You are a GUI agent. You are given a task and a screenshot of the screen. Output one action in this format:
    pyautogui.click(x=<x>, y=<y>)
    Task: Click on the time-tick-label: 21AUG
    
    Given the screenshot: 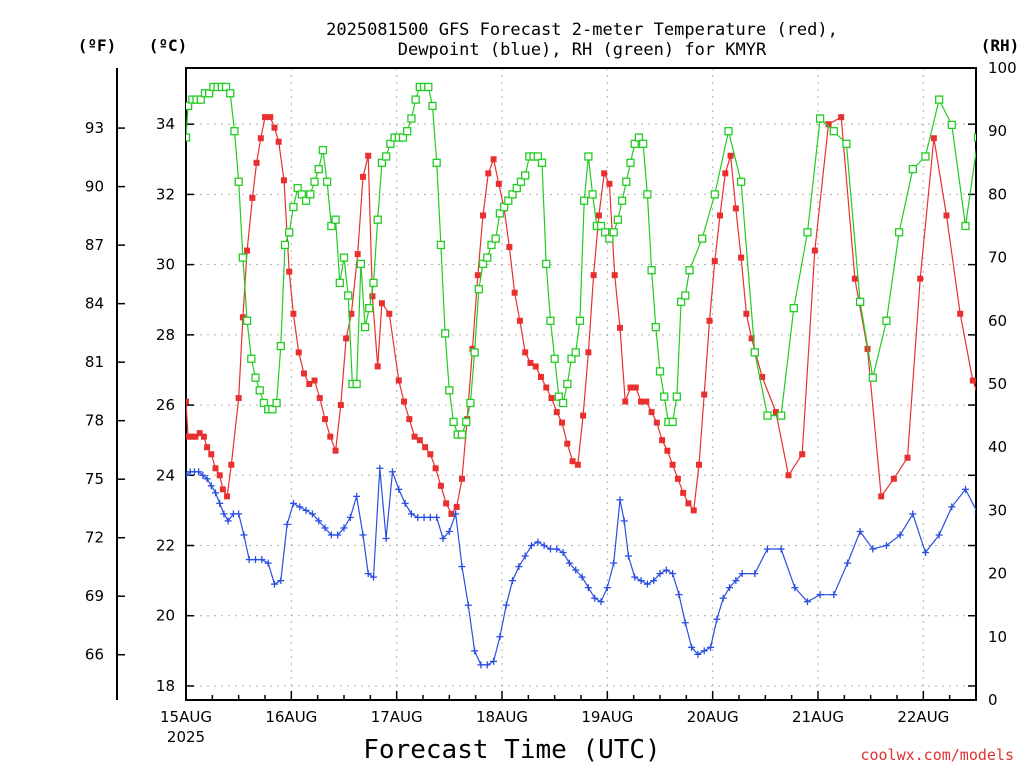 What is the action you would take?
    pyautogui.click(x=818, y=717)
    